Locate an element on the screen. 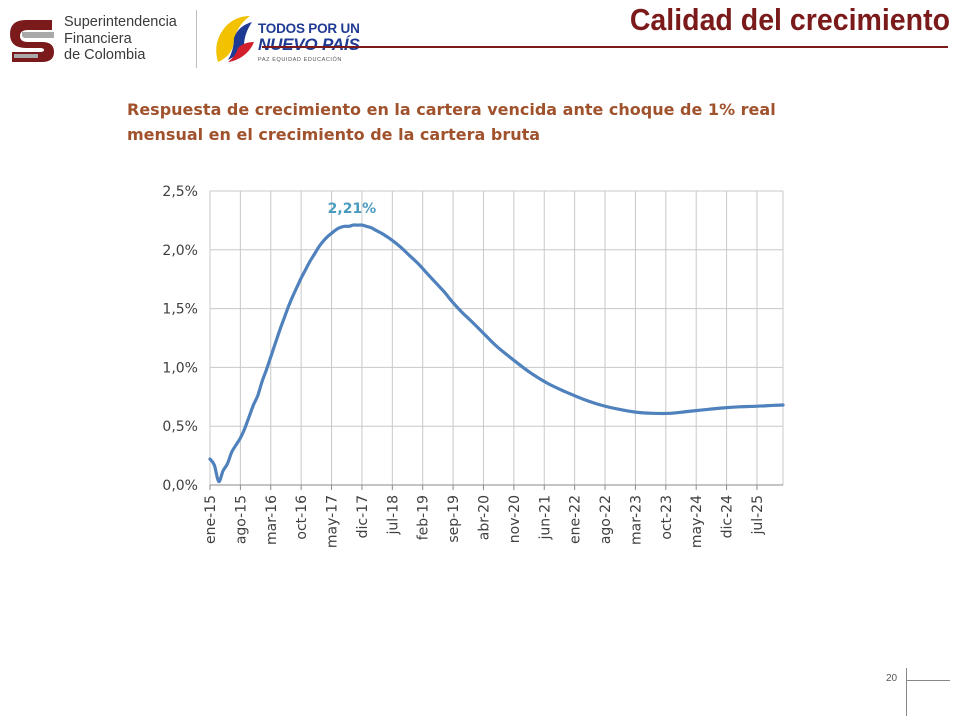  y-tick-label: 2,0% is located at coordinates (180, 251).